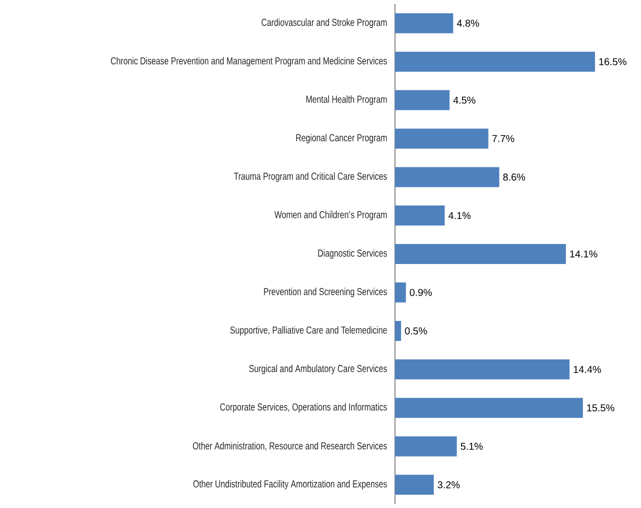  Describe the element at coordinates (303, 408) in the screenshot. I see `y-tick-label: Corporate Services, Operations and Informatics` at that location.